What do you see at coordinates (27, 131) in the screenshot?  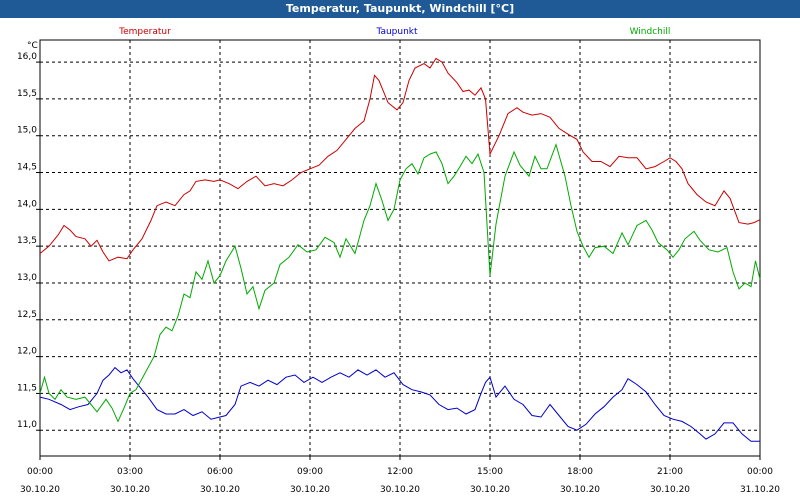 I see `y-tick-label: 15,0` at bounding box center [27, 131].